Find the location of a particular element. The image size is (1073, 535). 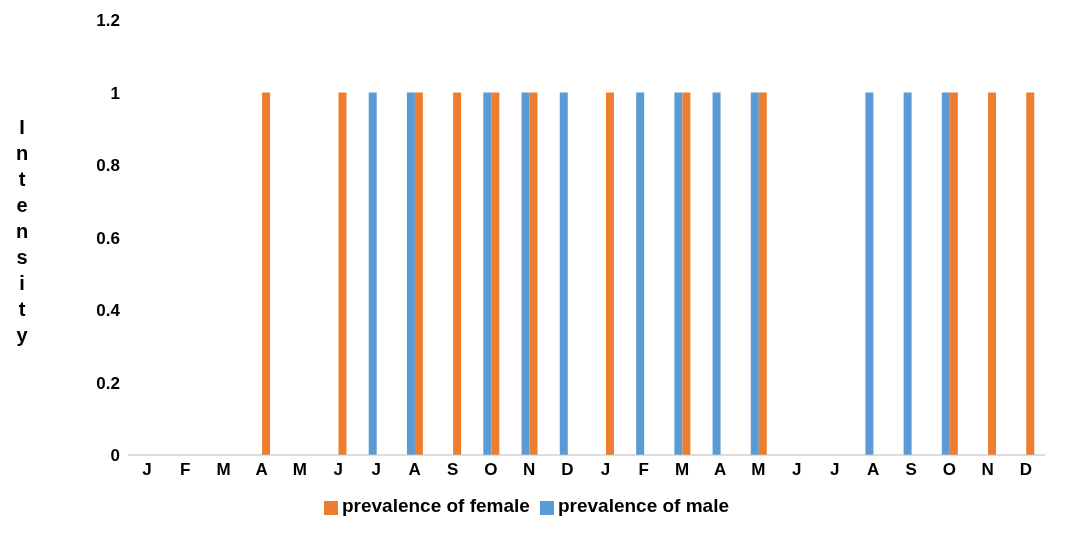

y-tick-label: 0.2 is located at coordinates (108, 383).